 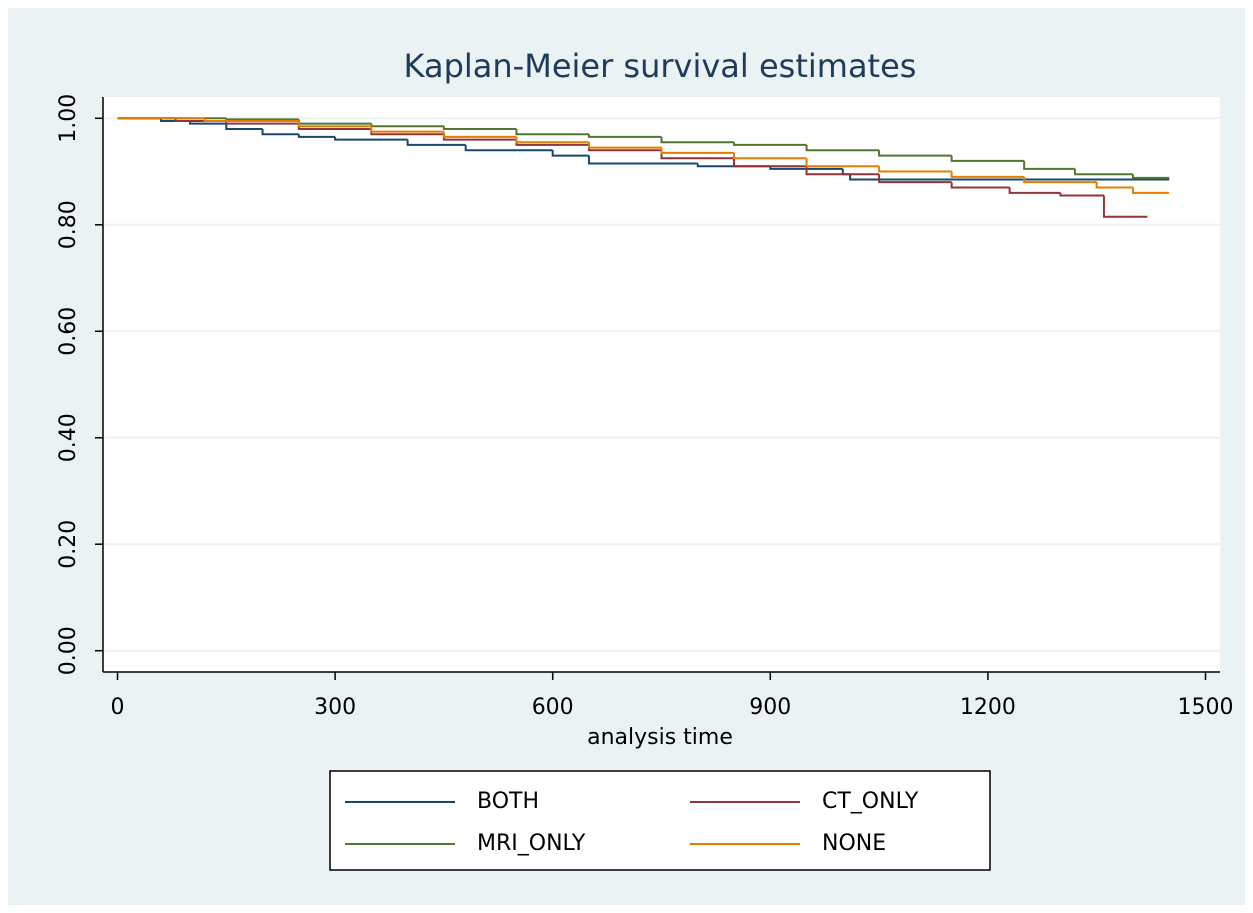 I want to click on legend-label: CT_ONLY, so click(x=870, y=801).